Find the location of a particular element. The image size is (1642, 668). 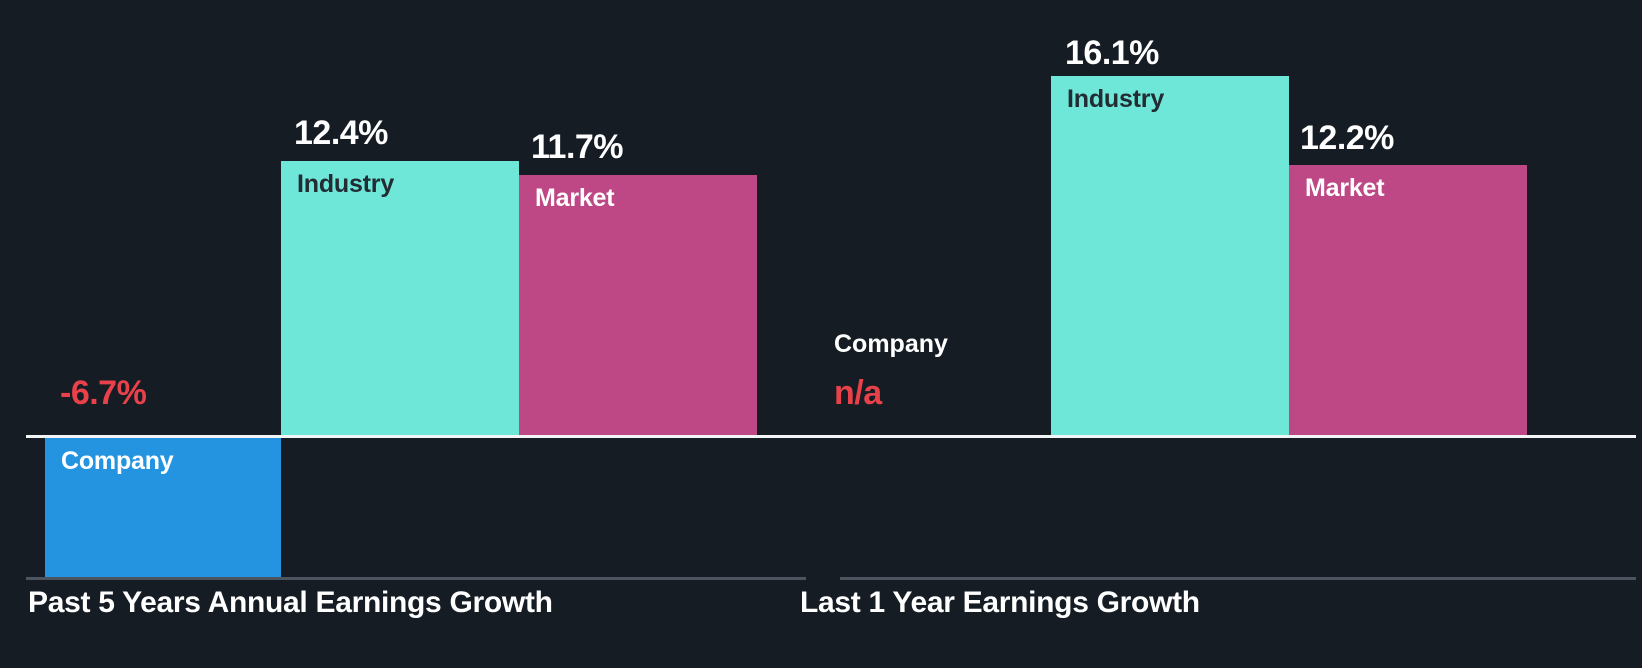

axis-line-left is located at coordinates (416, 578).